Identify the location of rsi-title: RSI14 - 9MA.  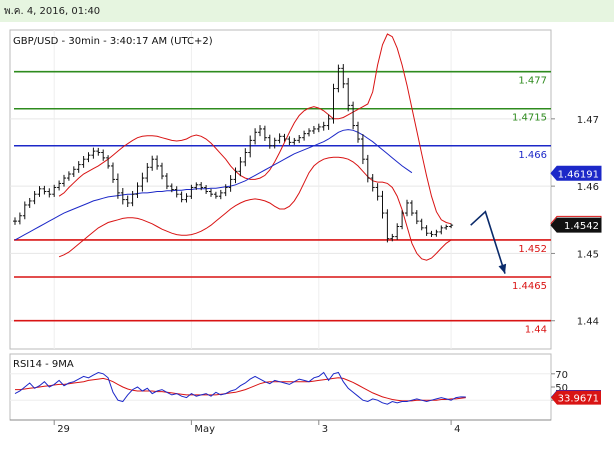
(43, 364).